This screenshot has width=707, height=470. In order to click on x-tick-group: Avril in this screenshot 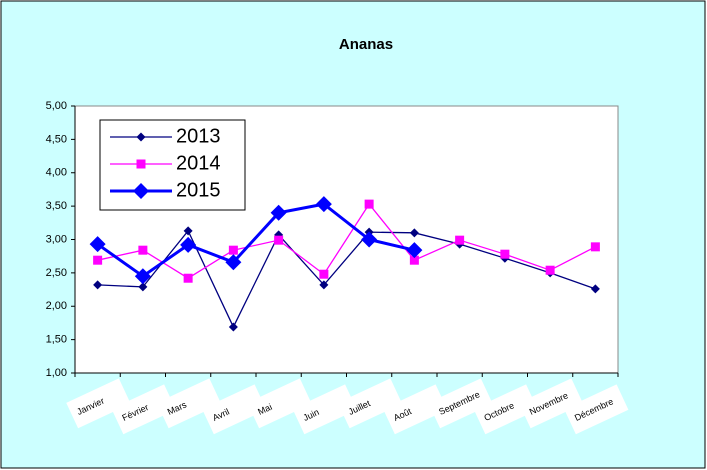, I will do `click(234, 409)`.